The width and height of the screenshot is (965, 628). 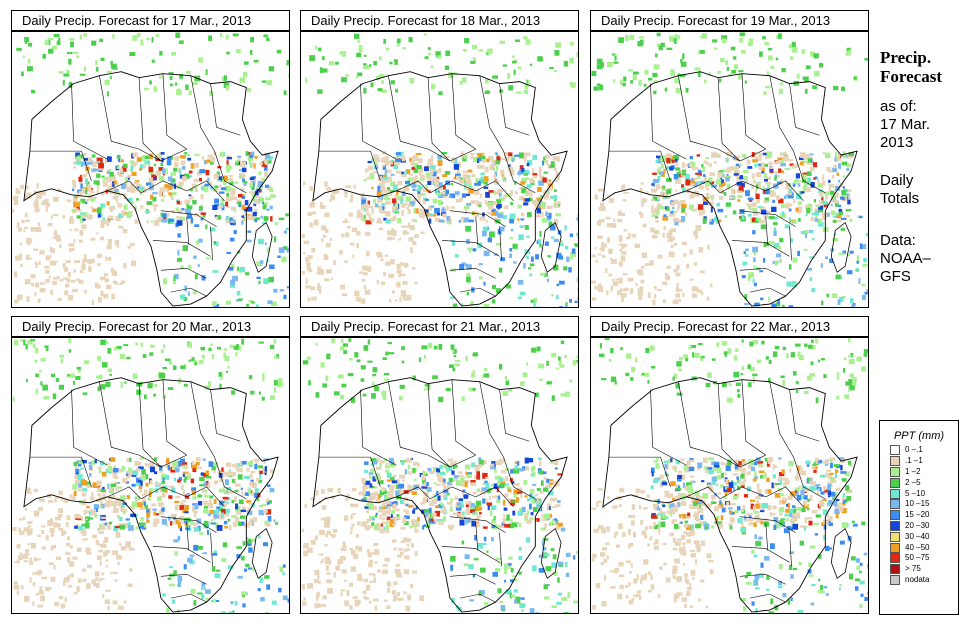 I want to click on legend-label: > 75, so click(x=913, y=569).